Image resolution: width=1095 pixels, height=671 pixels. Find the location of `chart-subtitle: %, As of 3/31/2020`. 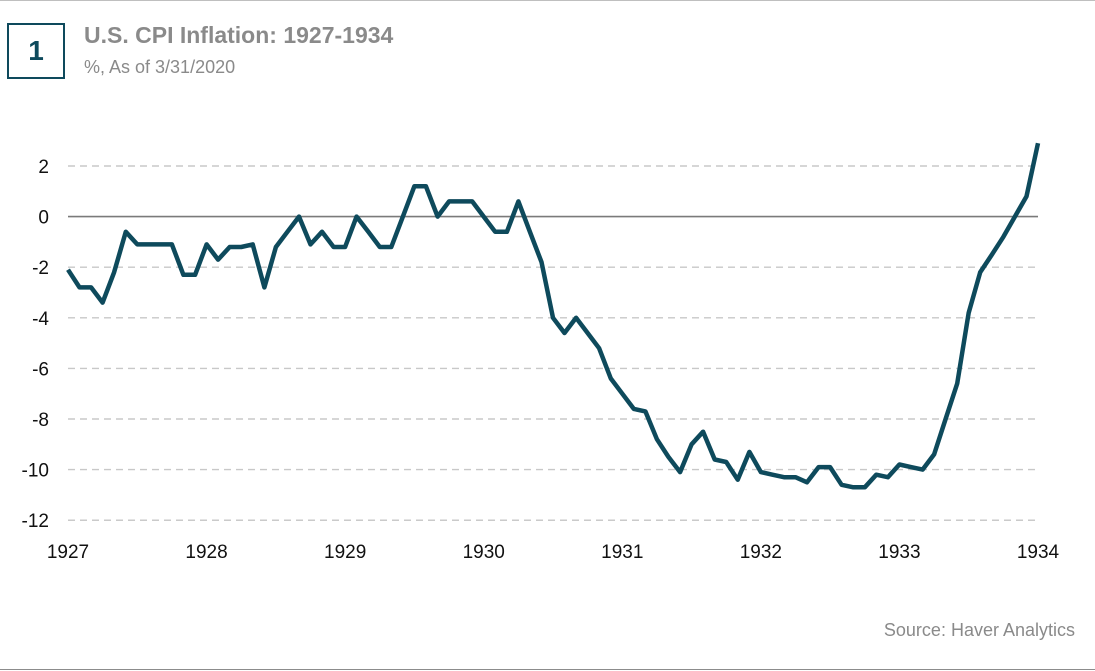

chart-subtitle: %, As of 3/31/2020 is located at coordinates (160, 67).